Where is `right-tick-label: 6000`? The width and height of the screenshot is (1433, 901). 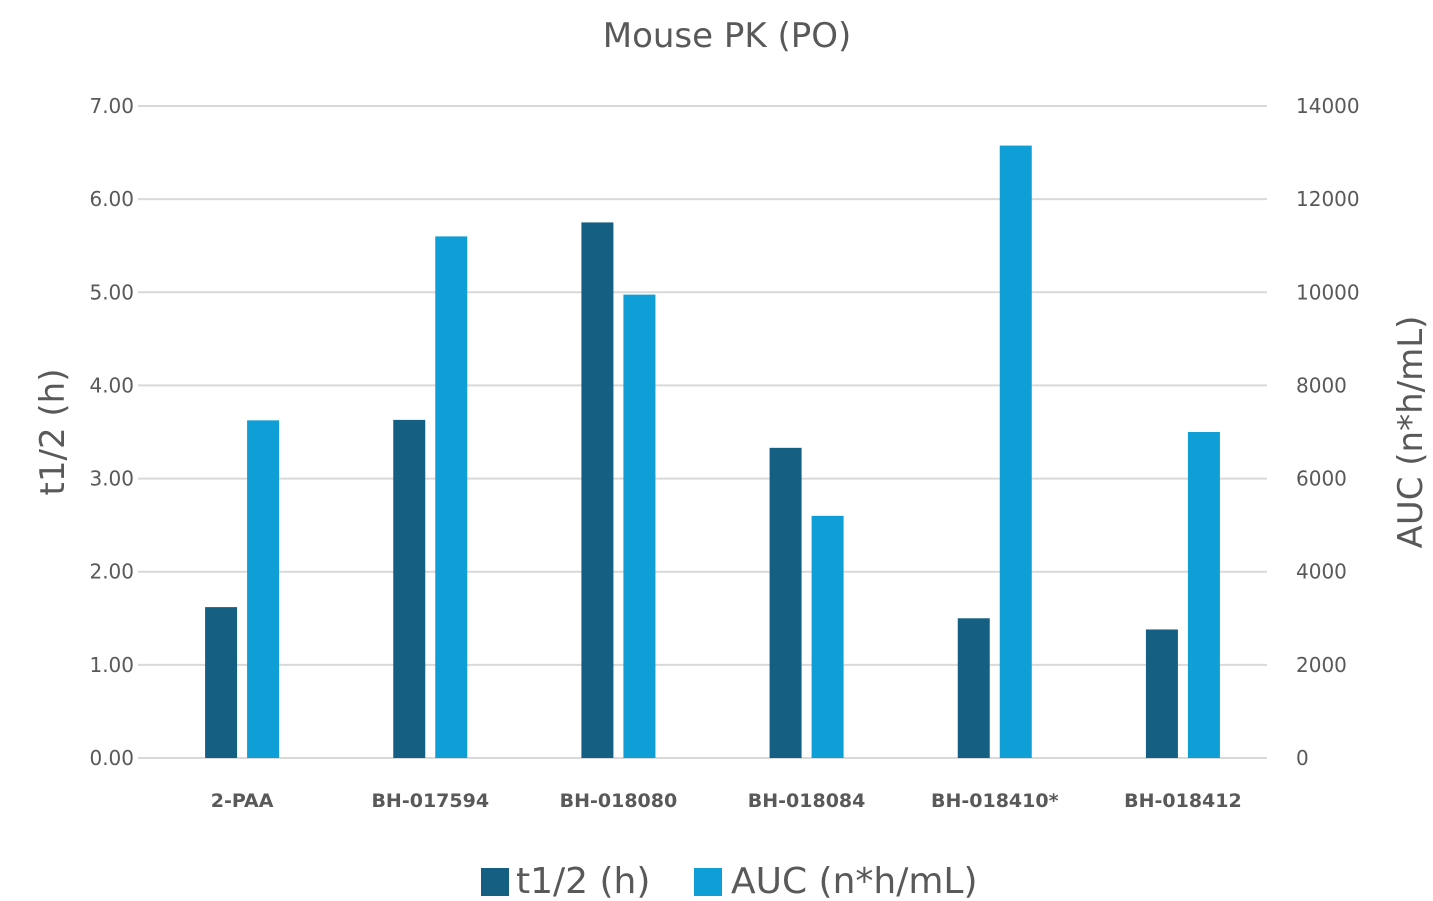
right-tick-label: 6000 is located at coordinates (1321, 479).